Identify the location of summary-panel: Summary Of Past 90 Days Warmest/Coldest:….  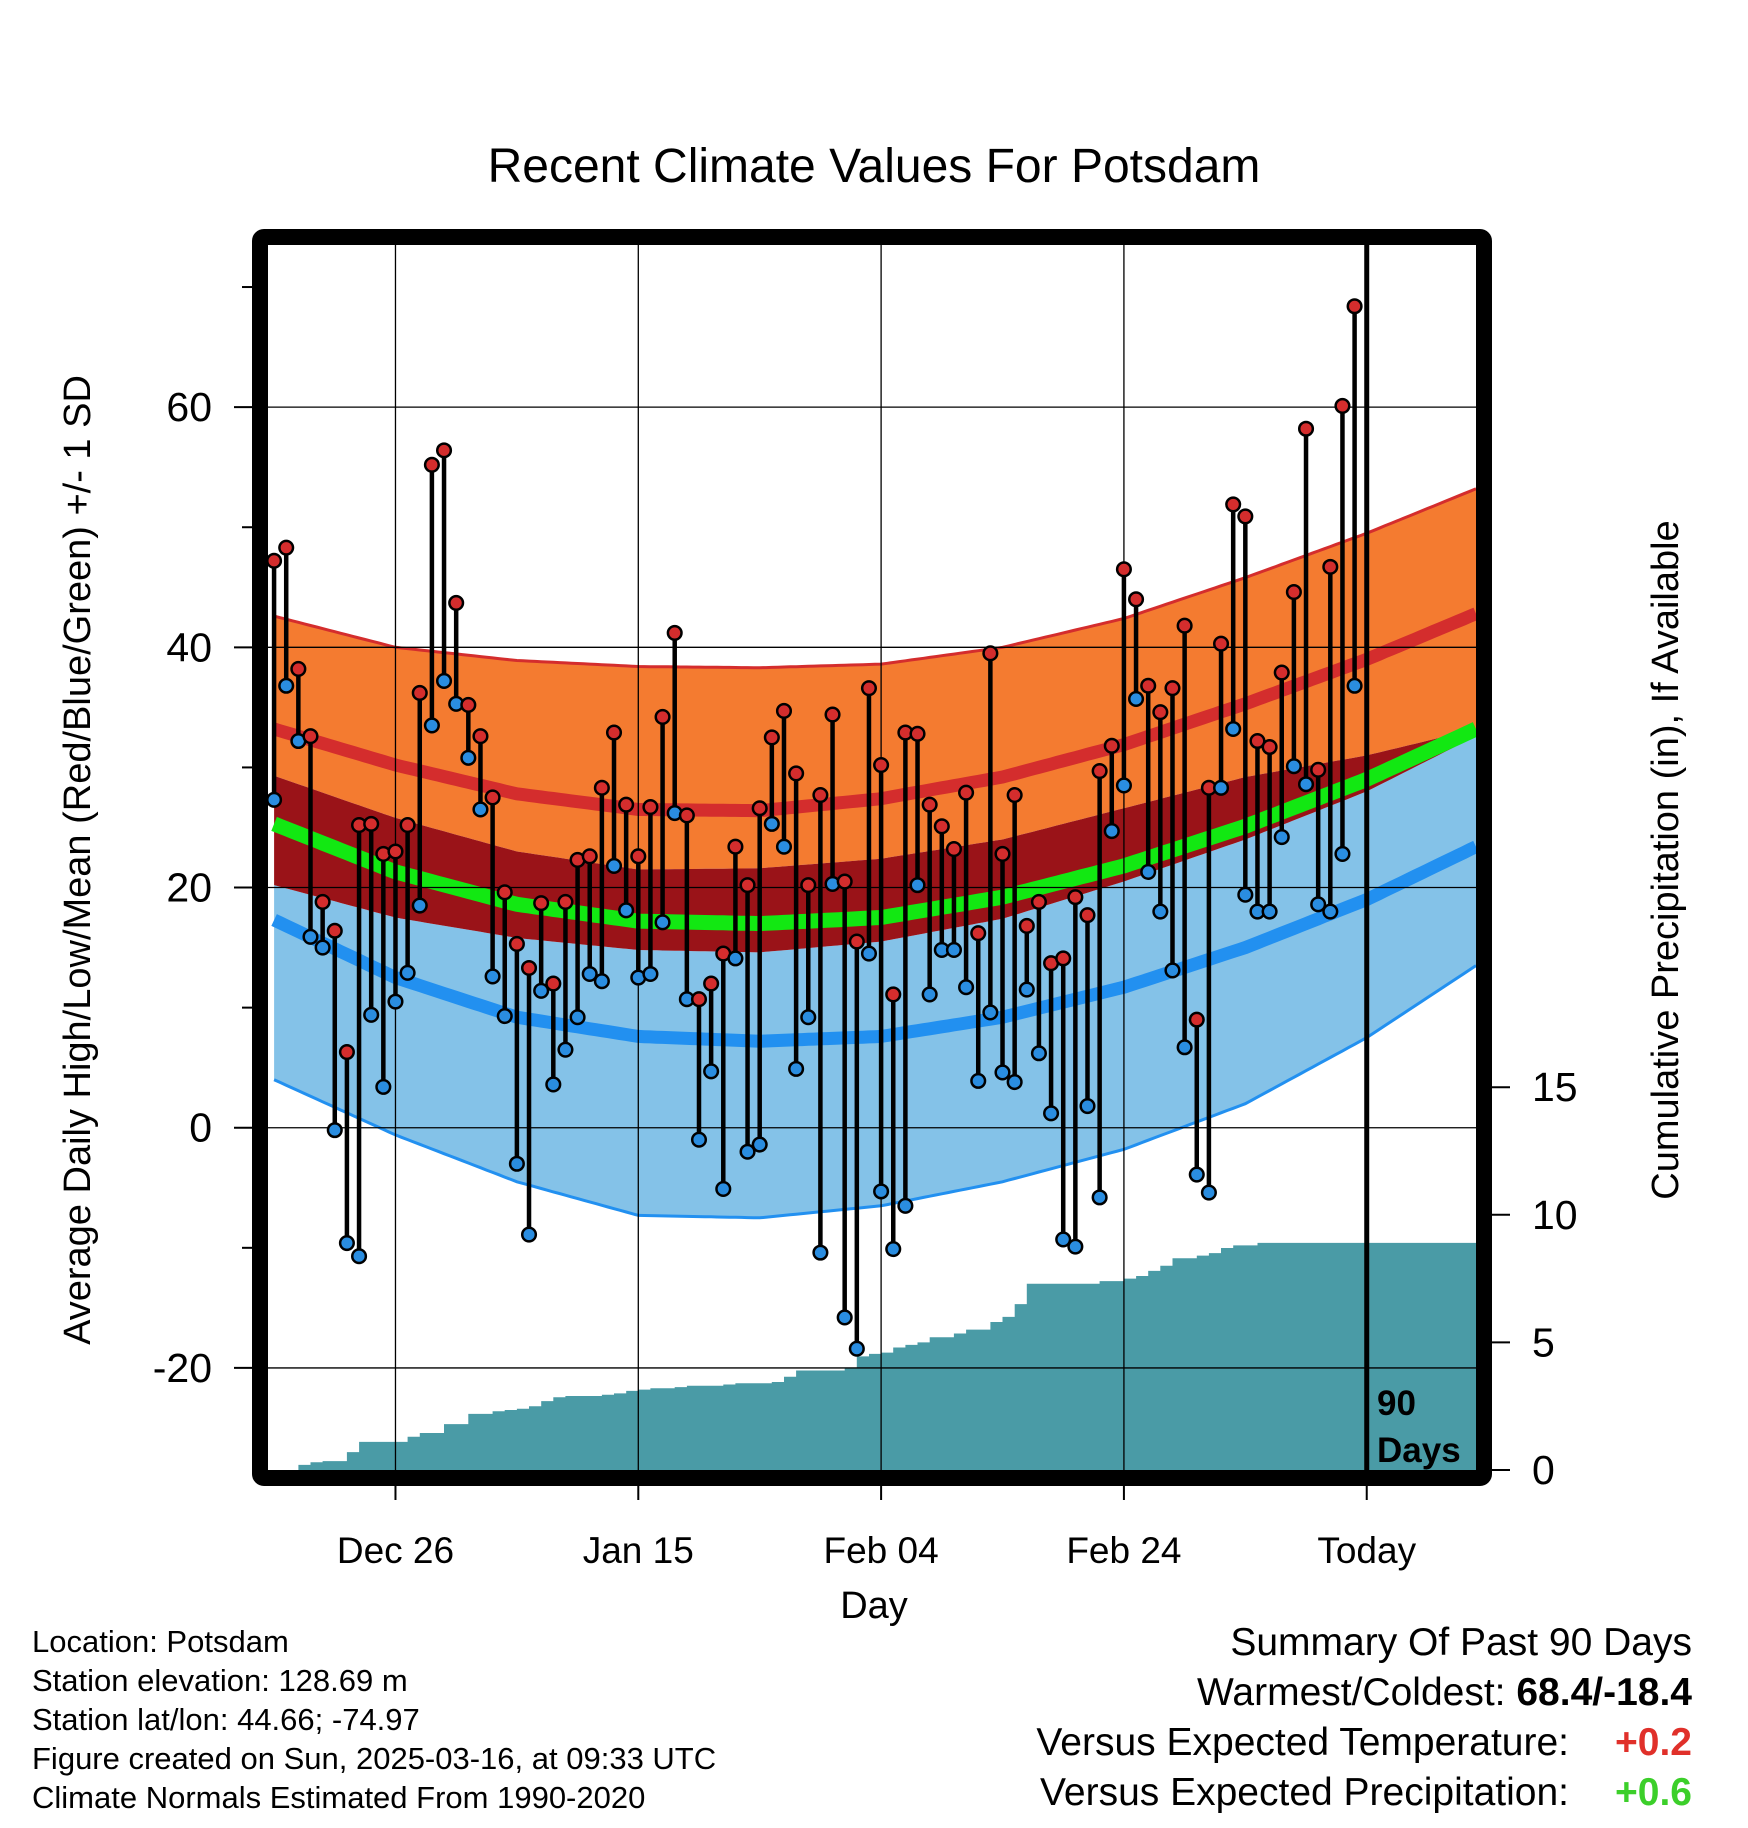
(1364, 1718).